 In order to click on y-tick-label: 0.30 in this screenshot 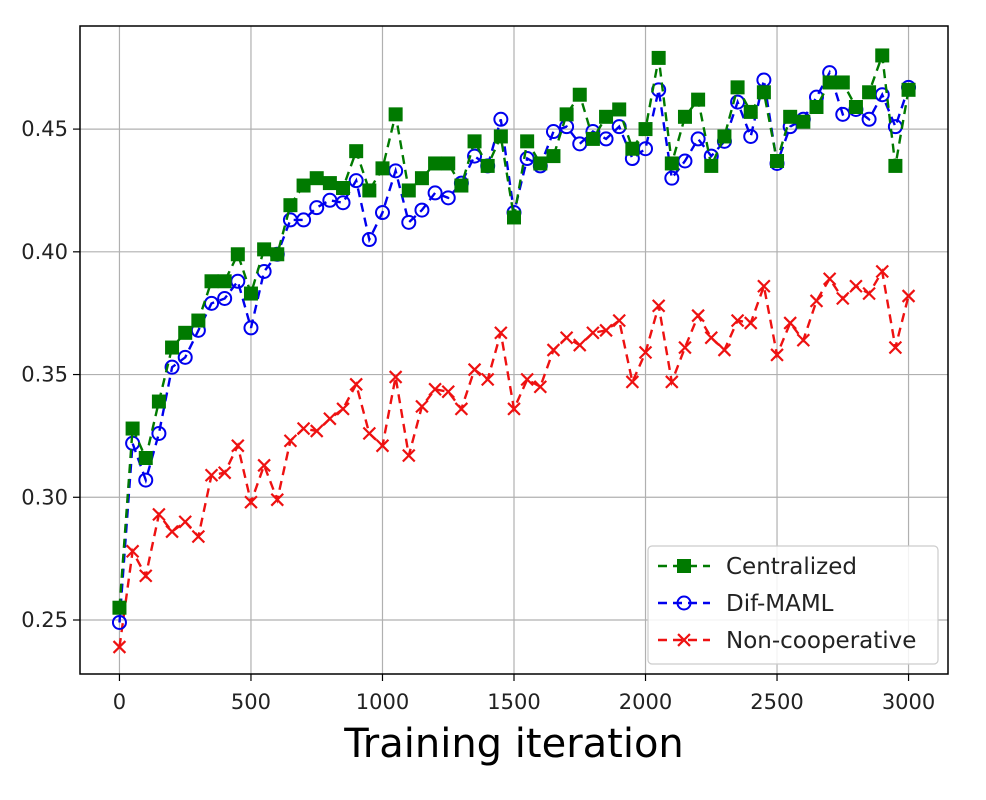, I will do `click(44, 497)`.